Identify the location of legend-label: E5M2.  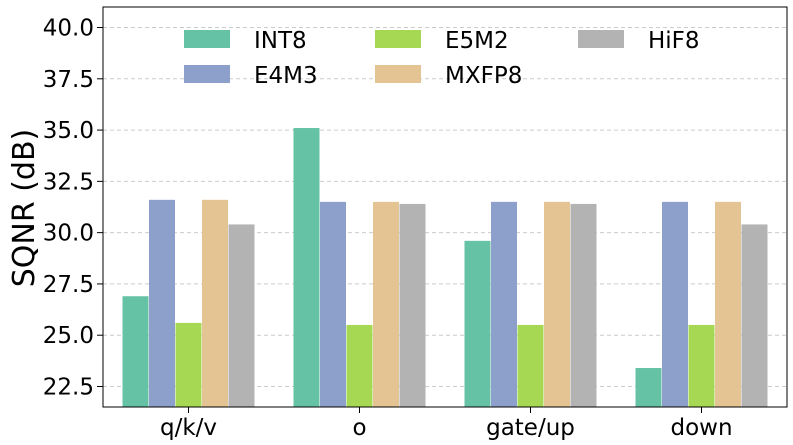
(477, 41).